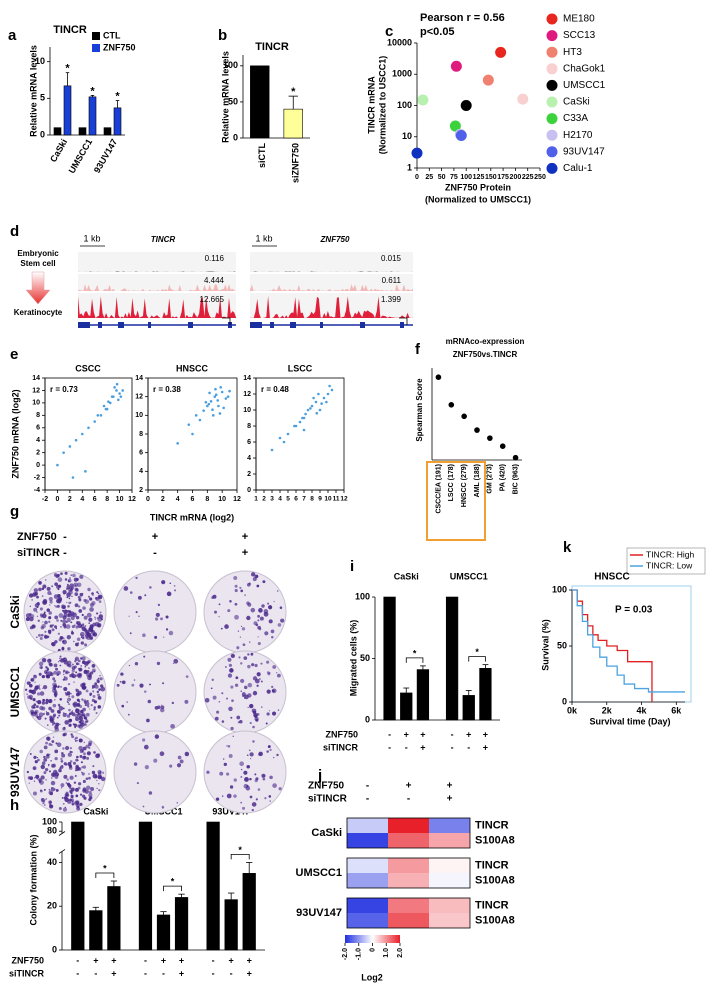 The image size is (721, 990). Describe the element at coordinates (249, 474) in the screenshot. I see `y-tick-label: 2` at that location.